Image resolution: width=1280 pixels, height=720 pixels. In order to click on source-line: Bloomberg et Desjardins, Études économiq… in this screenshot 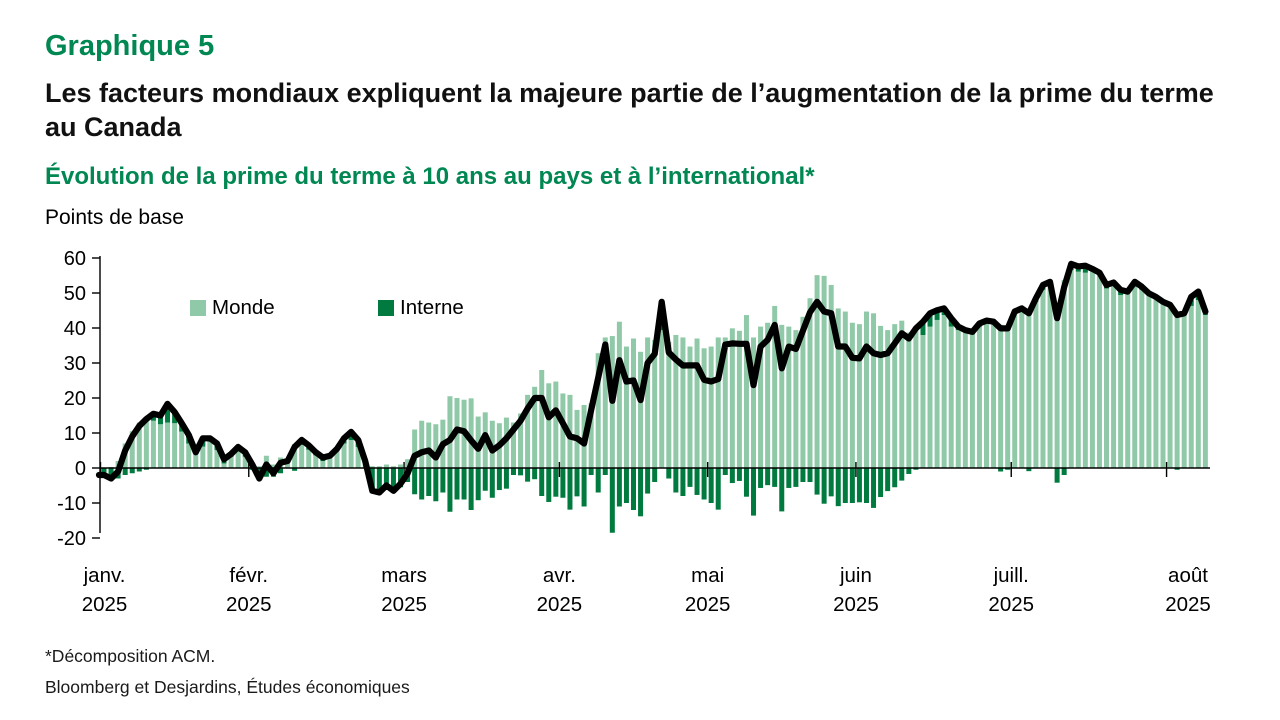, I will do `click(227, 687)`.